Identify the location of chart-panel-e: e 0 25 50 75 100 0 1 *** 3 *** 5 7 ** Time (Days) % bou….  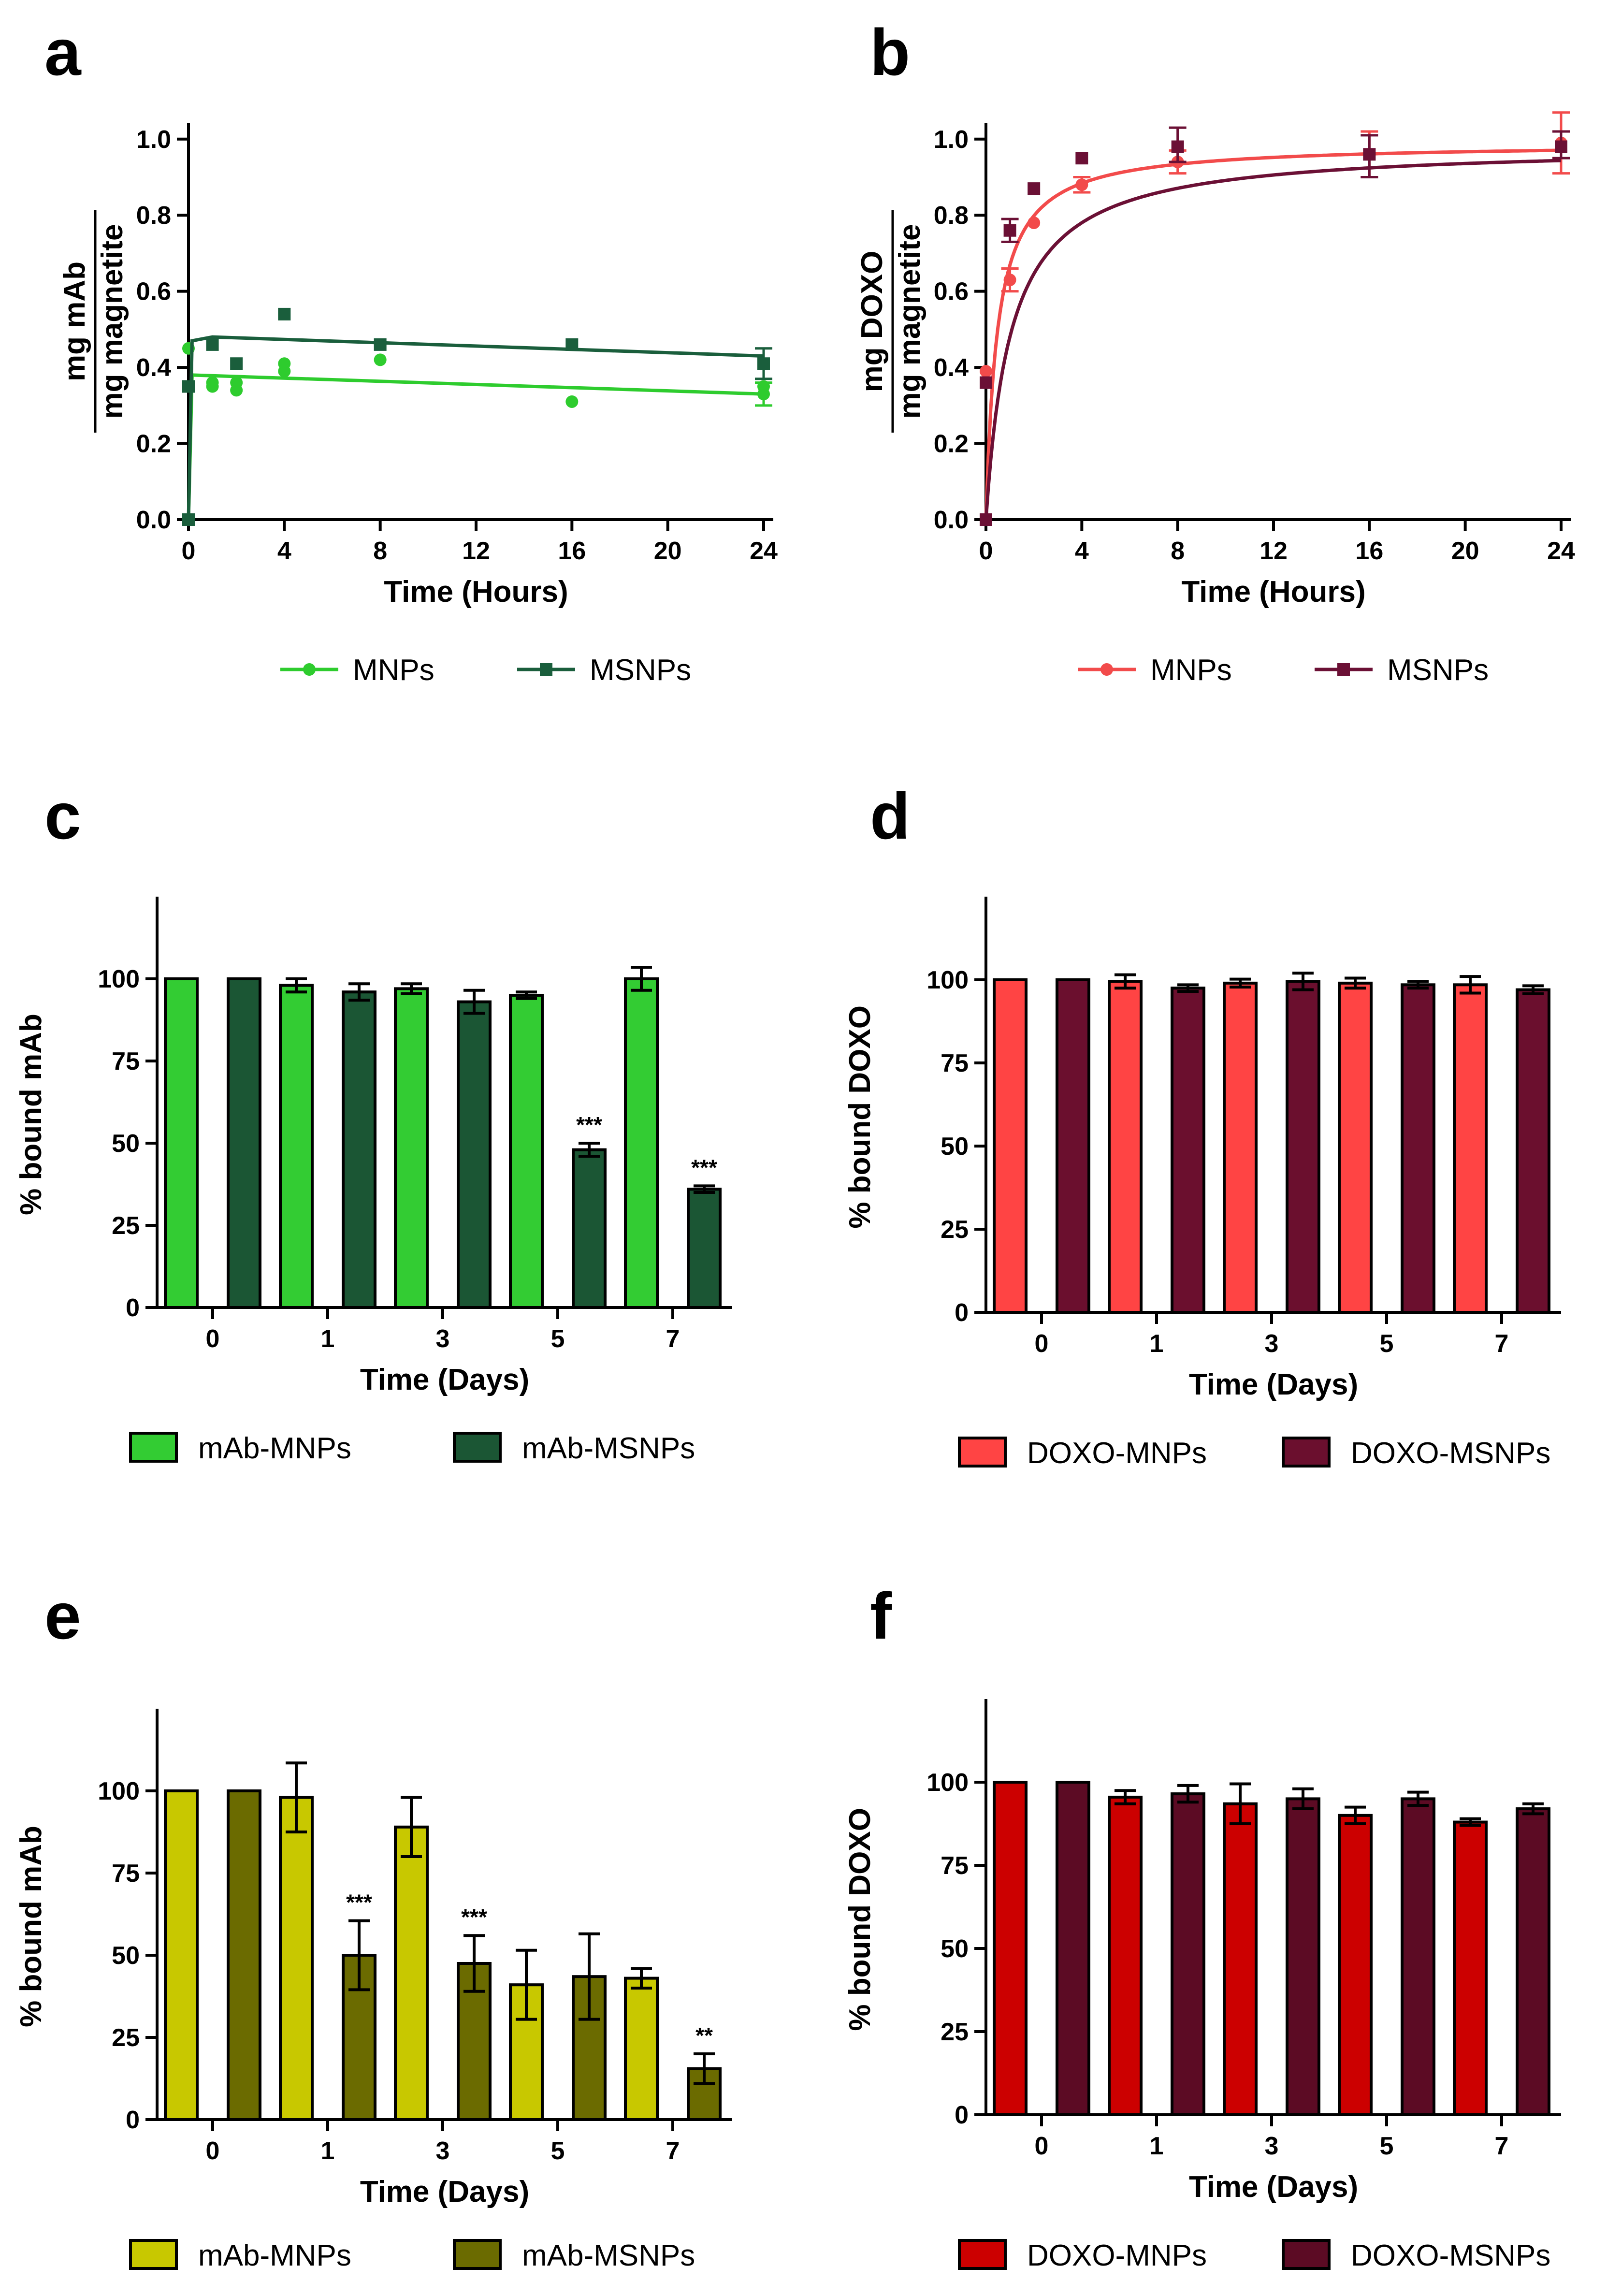
(373, 1925).